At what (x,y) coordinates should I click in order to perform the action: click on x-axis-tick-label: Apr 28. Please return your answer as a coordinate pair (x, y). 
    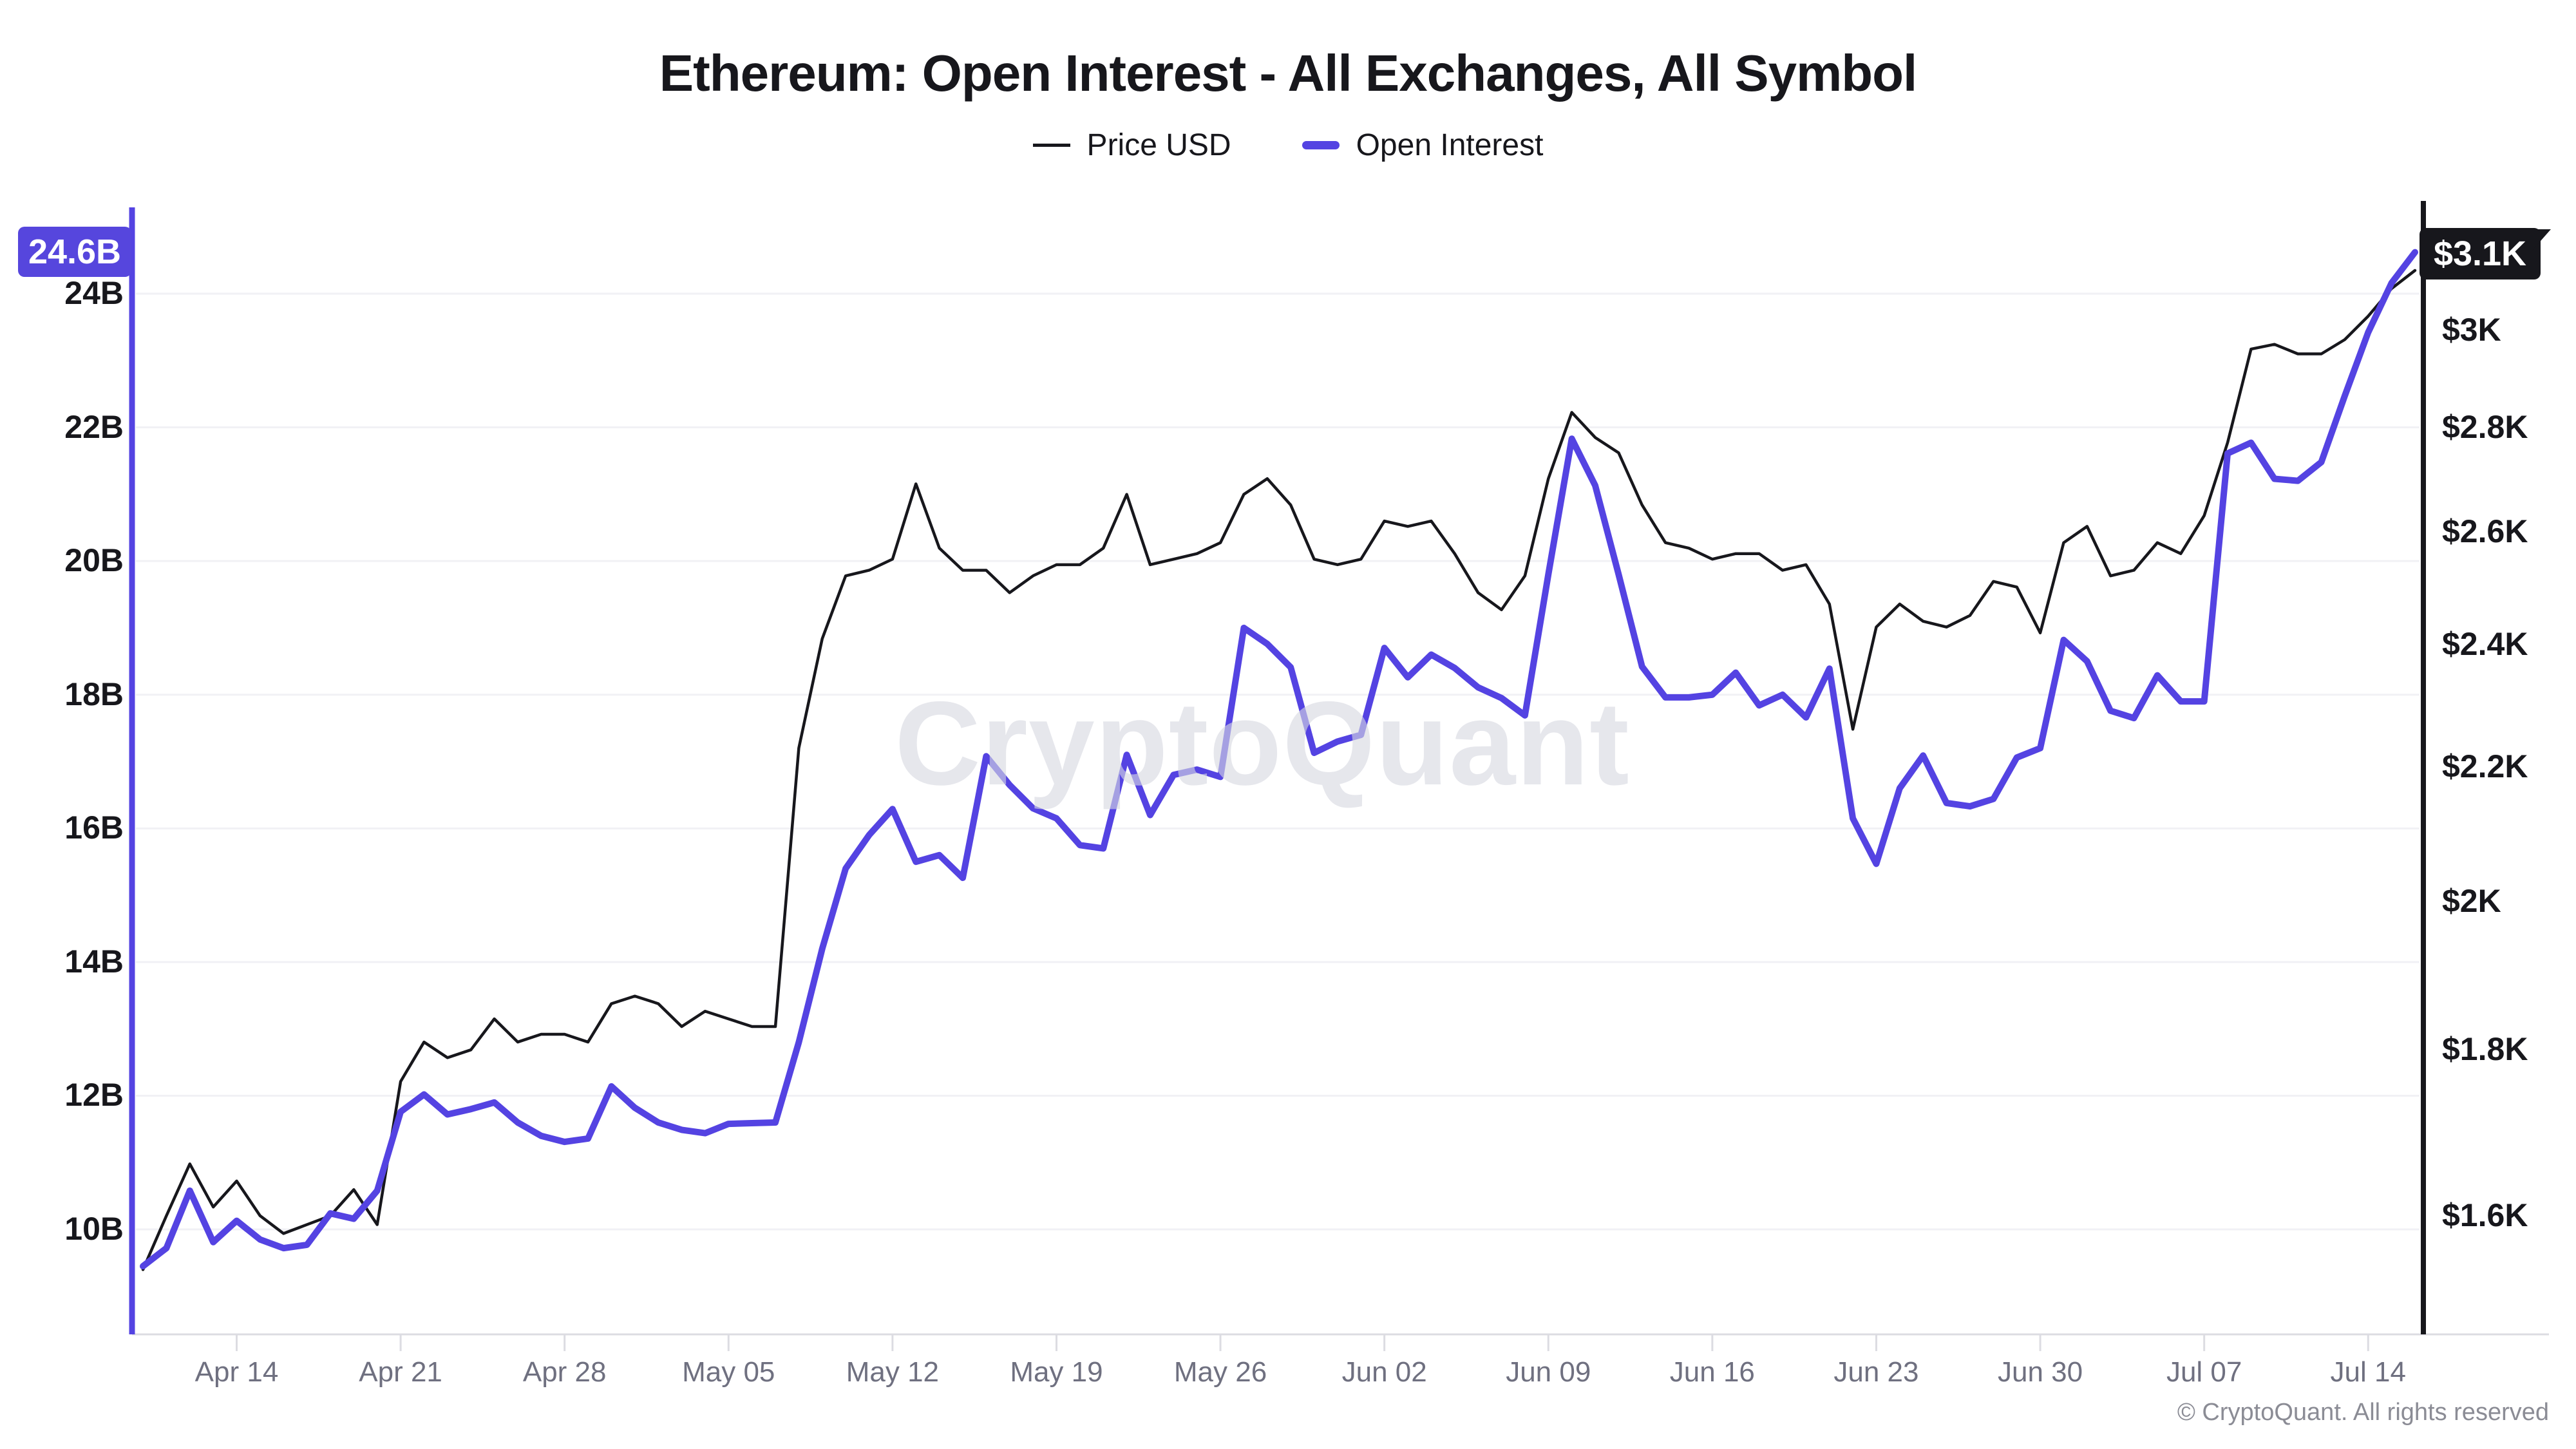
    Looking at the image, I should click on (564, 1372).